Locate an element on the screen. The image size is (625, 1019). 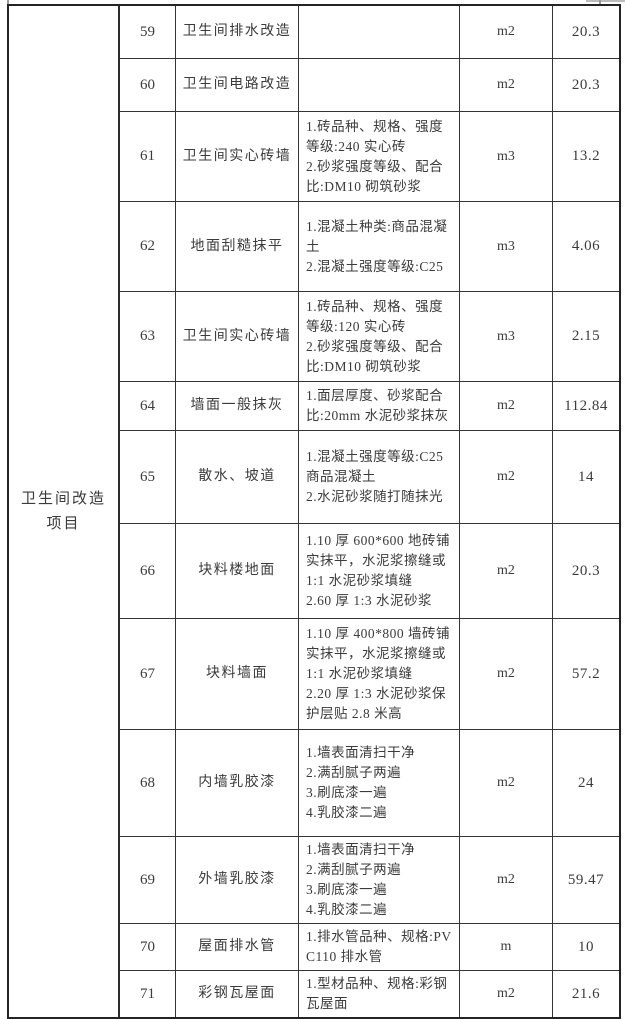
quantity-cell: 112.84 is located at coordinates (586, 405).